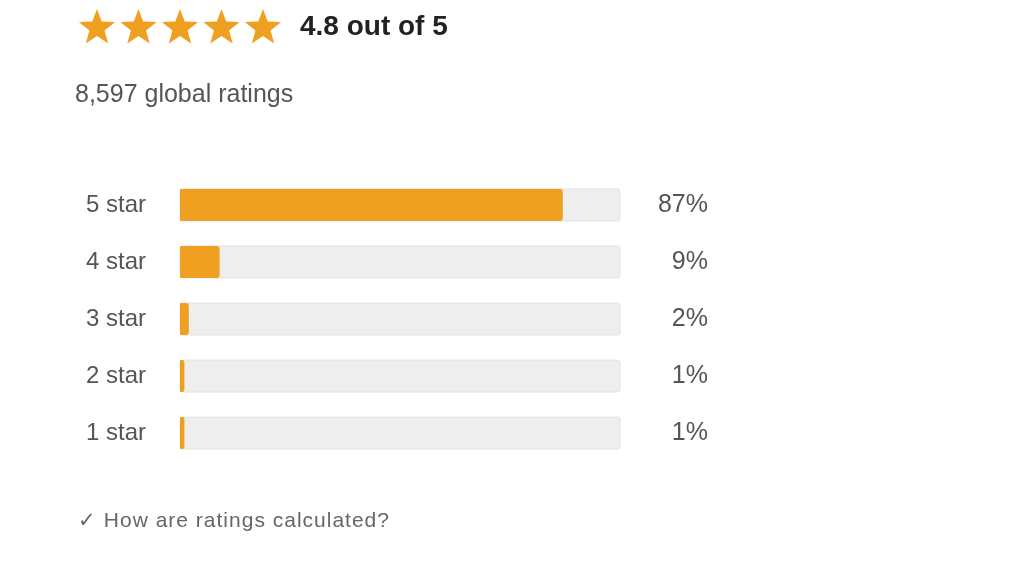 This screenshot has width=1024, height=575. What do you see at coordinates (682, 202) in the screenshot?
I see `data-label: 87%` at bounding box center [682, 202].